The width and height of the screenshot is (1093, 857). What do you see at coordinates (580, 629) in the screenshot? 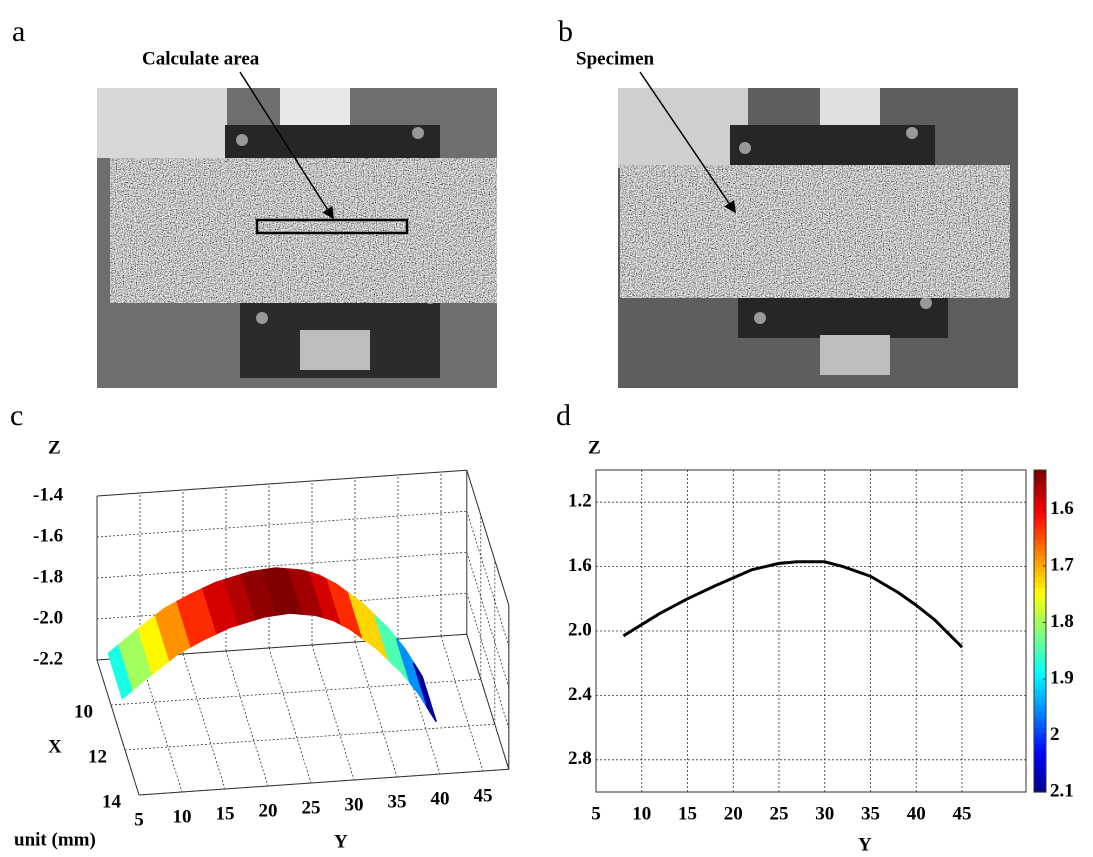
I see `y-tick-label: 2.0` at bounding box center [580, 629].